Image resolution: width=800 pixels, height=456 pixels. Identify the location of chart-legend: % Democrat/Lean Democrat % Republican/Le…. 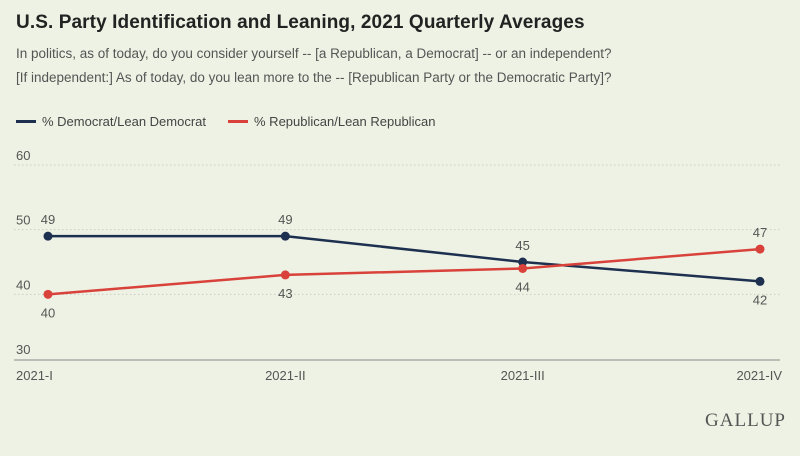
(236, 121).